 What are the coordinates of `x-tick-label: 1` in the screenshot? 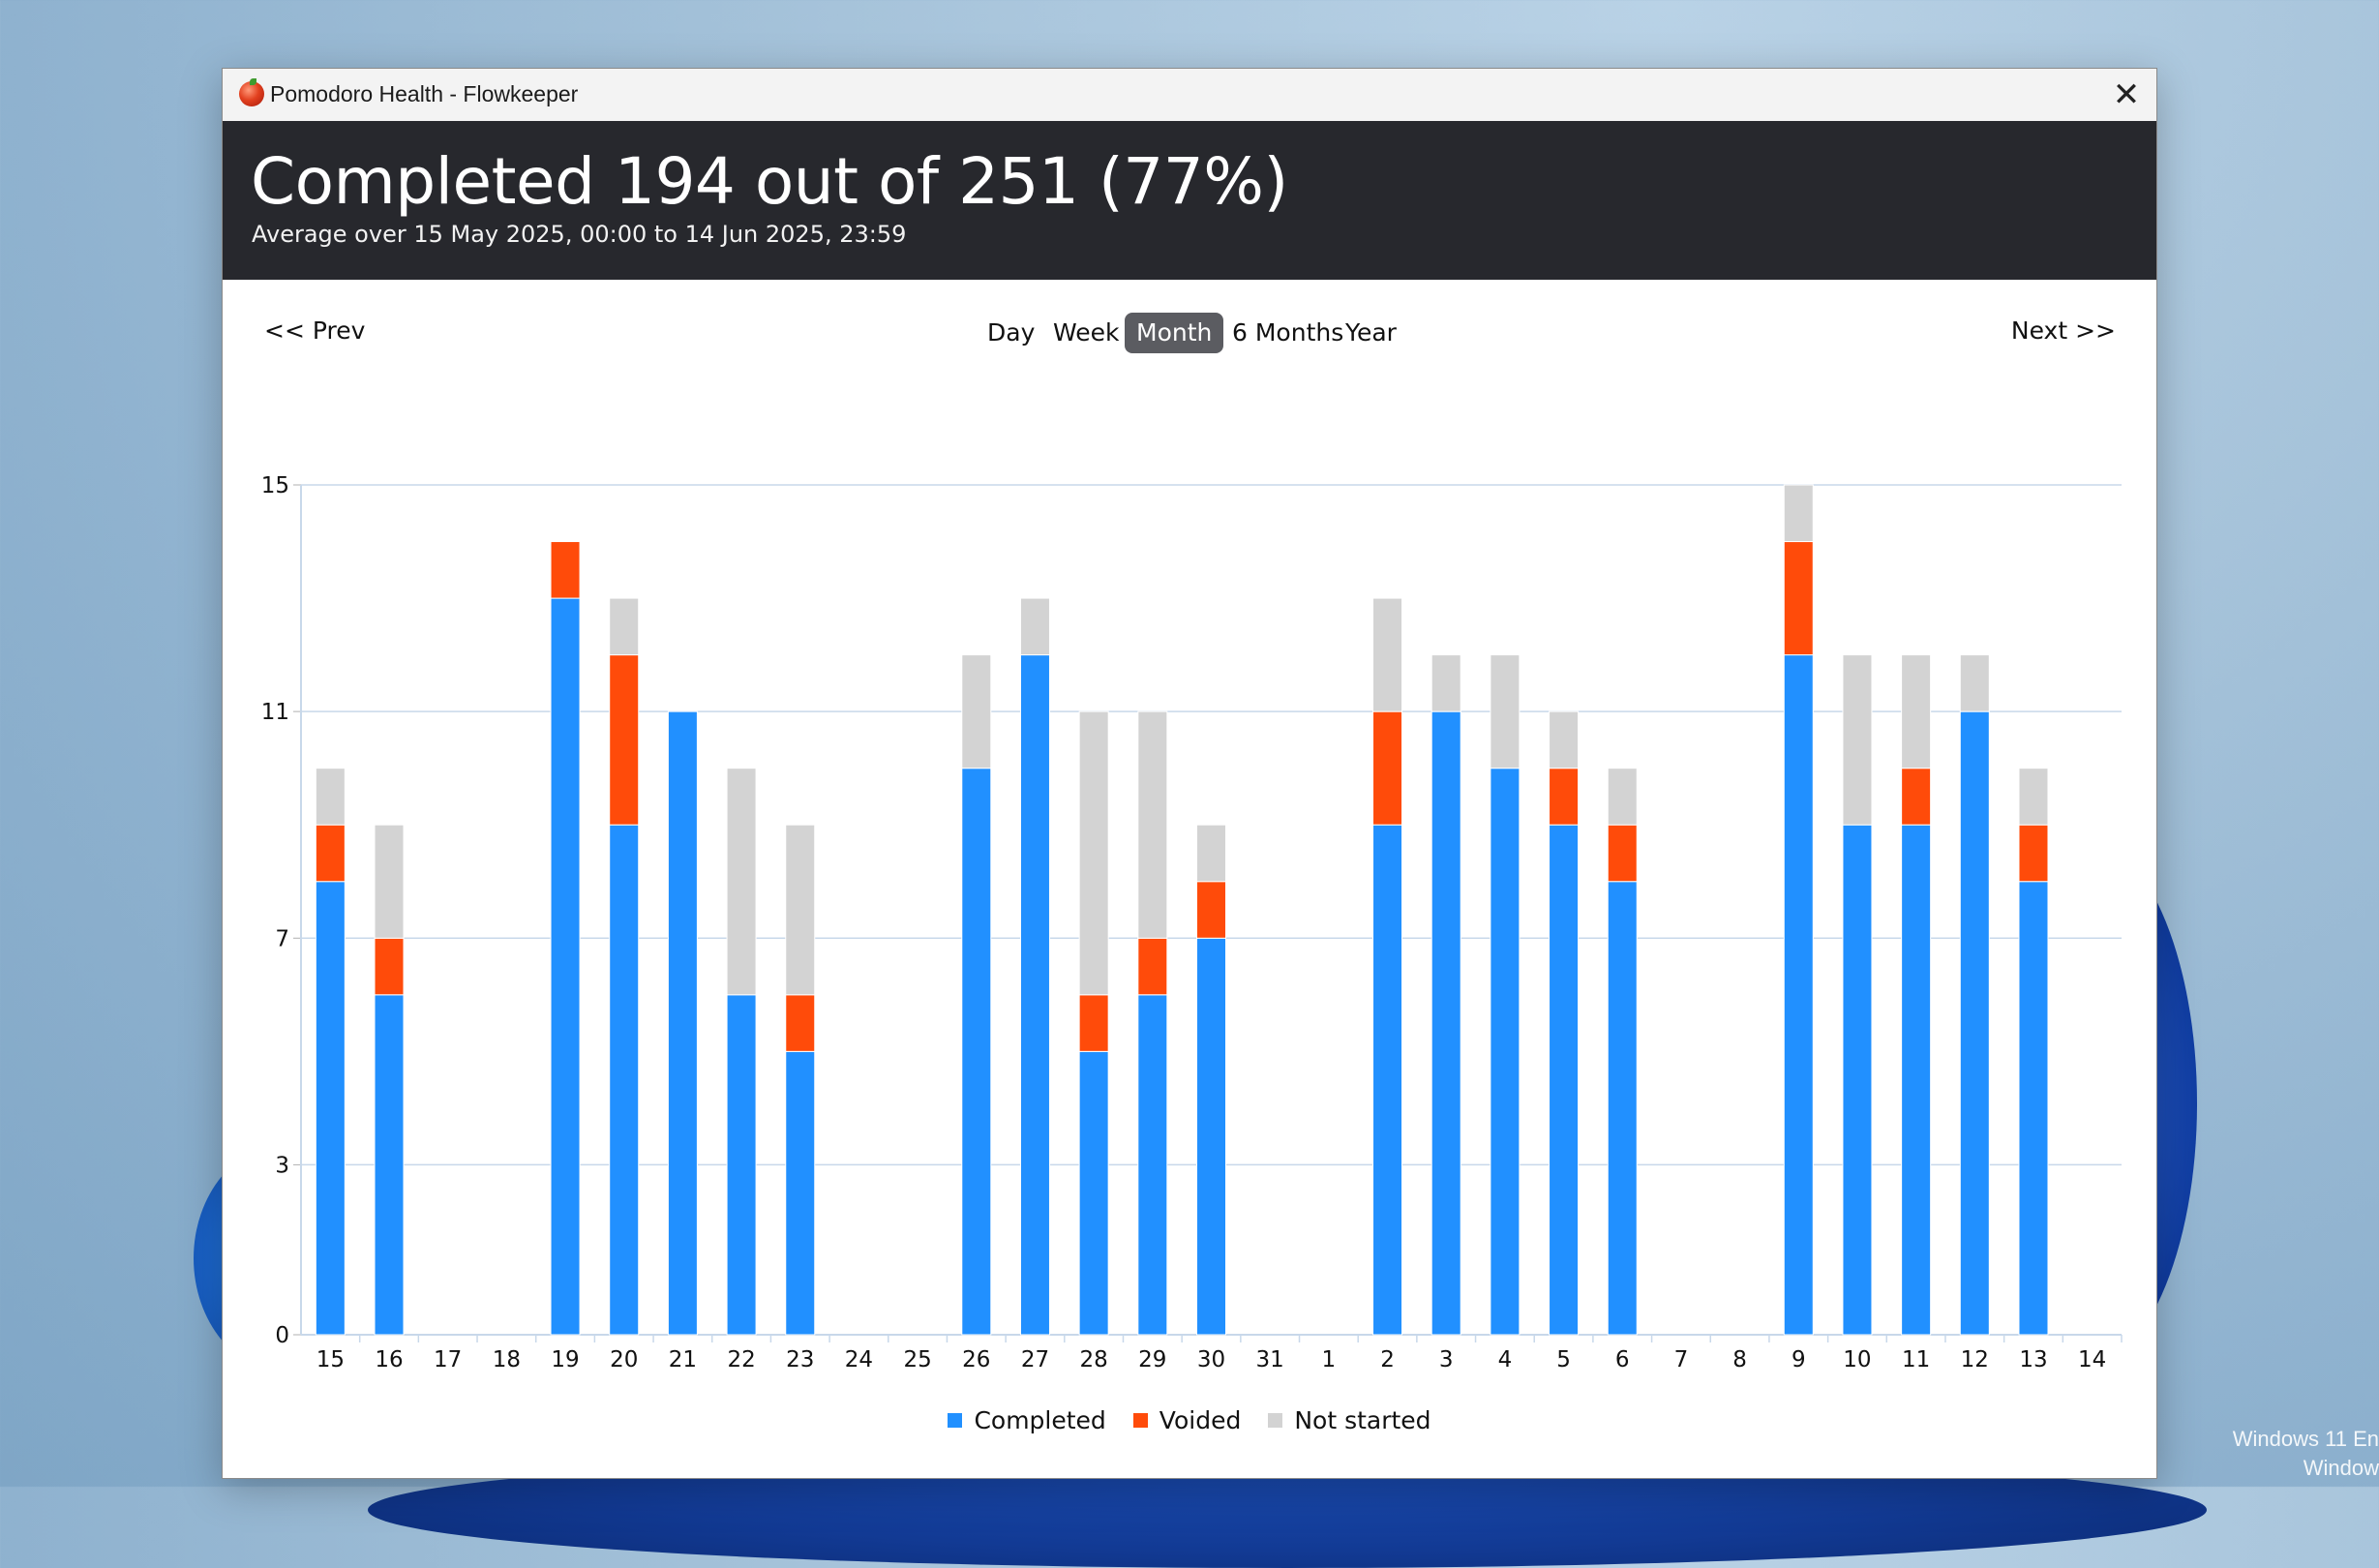 It's located at (1329, 1359).